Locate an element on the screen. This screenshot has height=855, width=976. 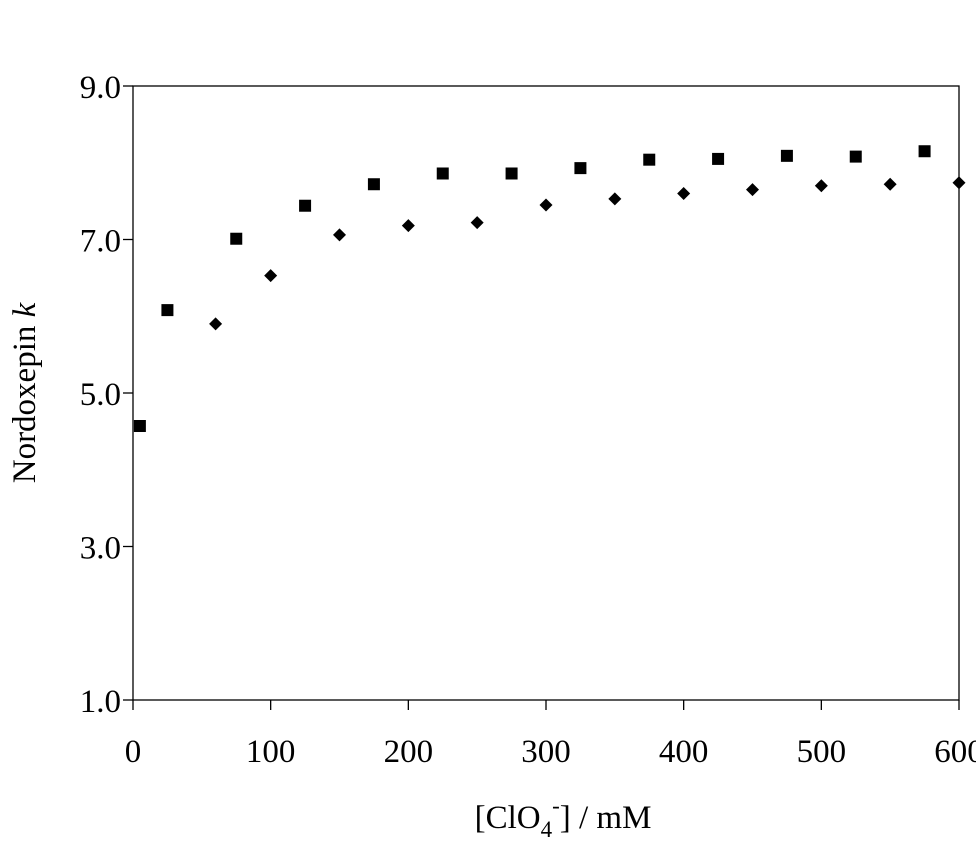
x-axis-title-post: ] / mM is located at coordinates (606, 818).